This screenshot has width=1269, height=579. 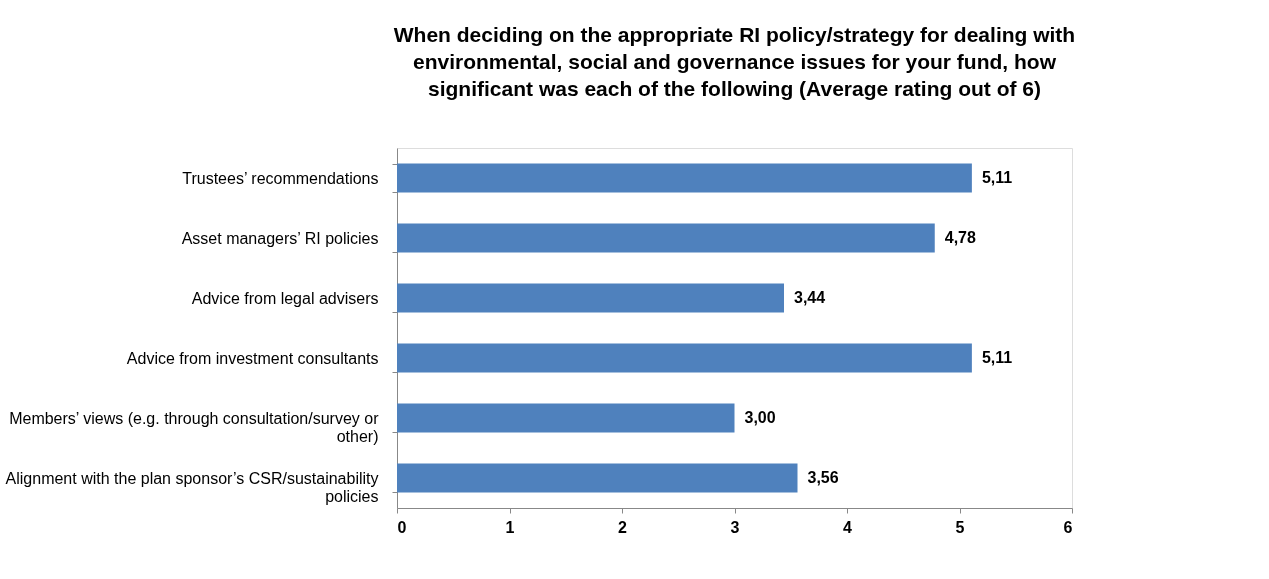 I want to click on data-label: 3,44, so click(x=810, y=297).